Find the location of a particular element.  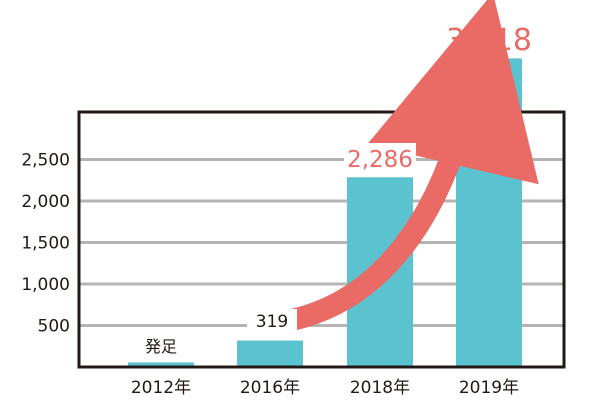

y-tick-label: 2,500 is located at coordinates (45, 161).